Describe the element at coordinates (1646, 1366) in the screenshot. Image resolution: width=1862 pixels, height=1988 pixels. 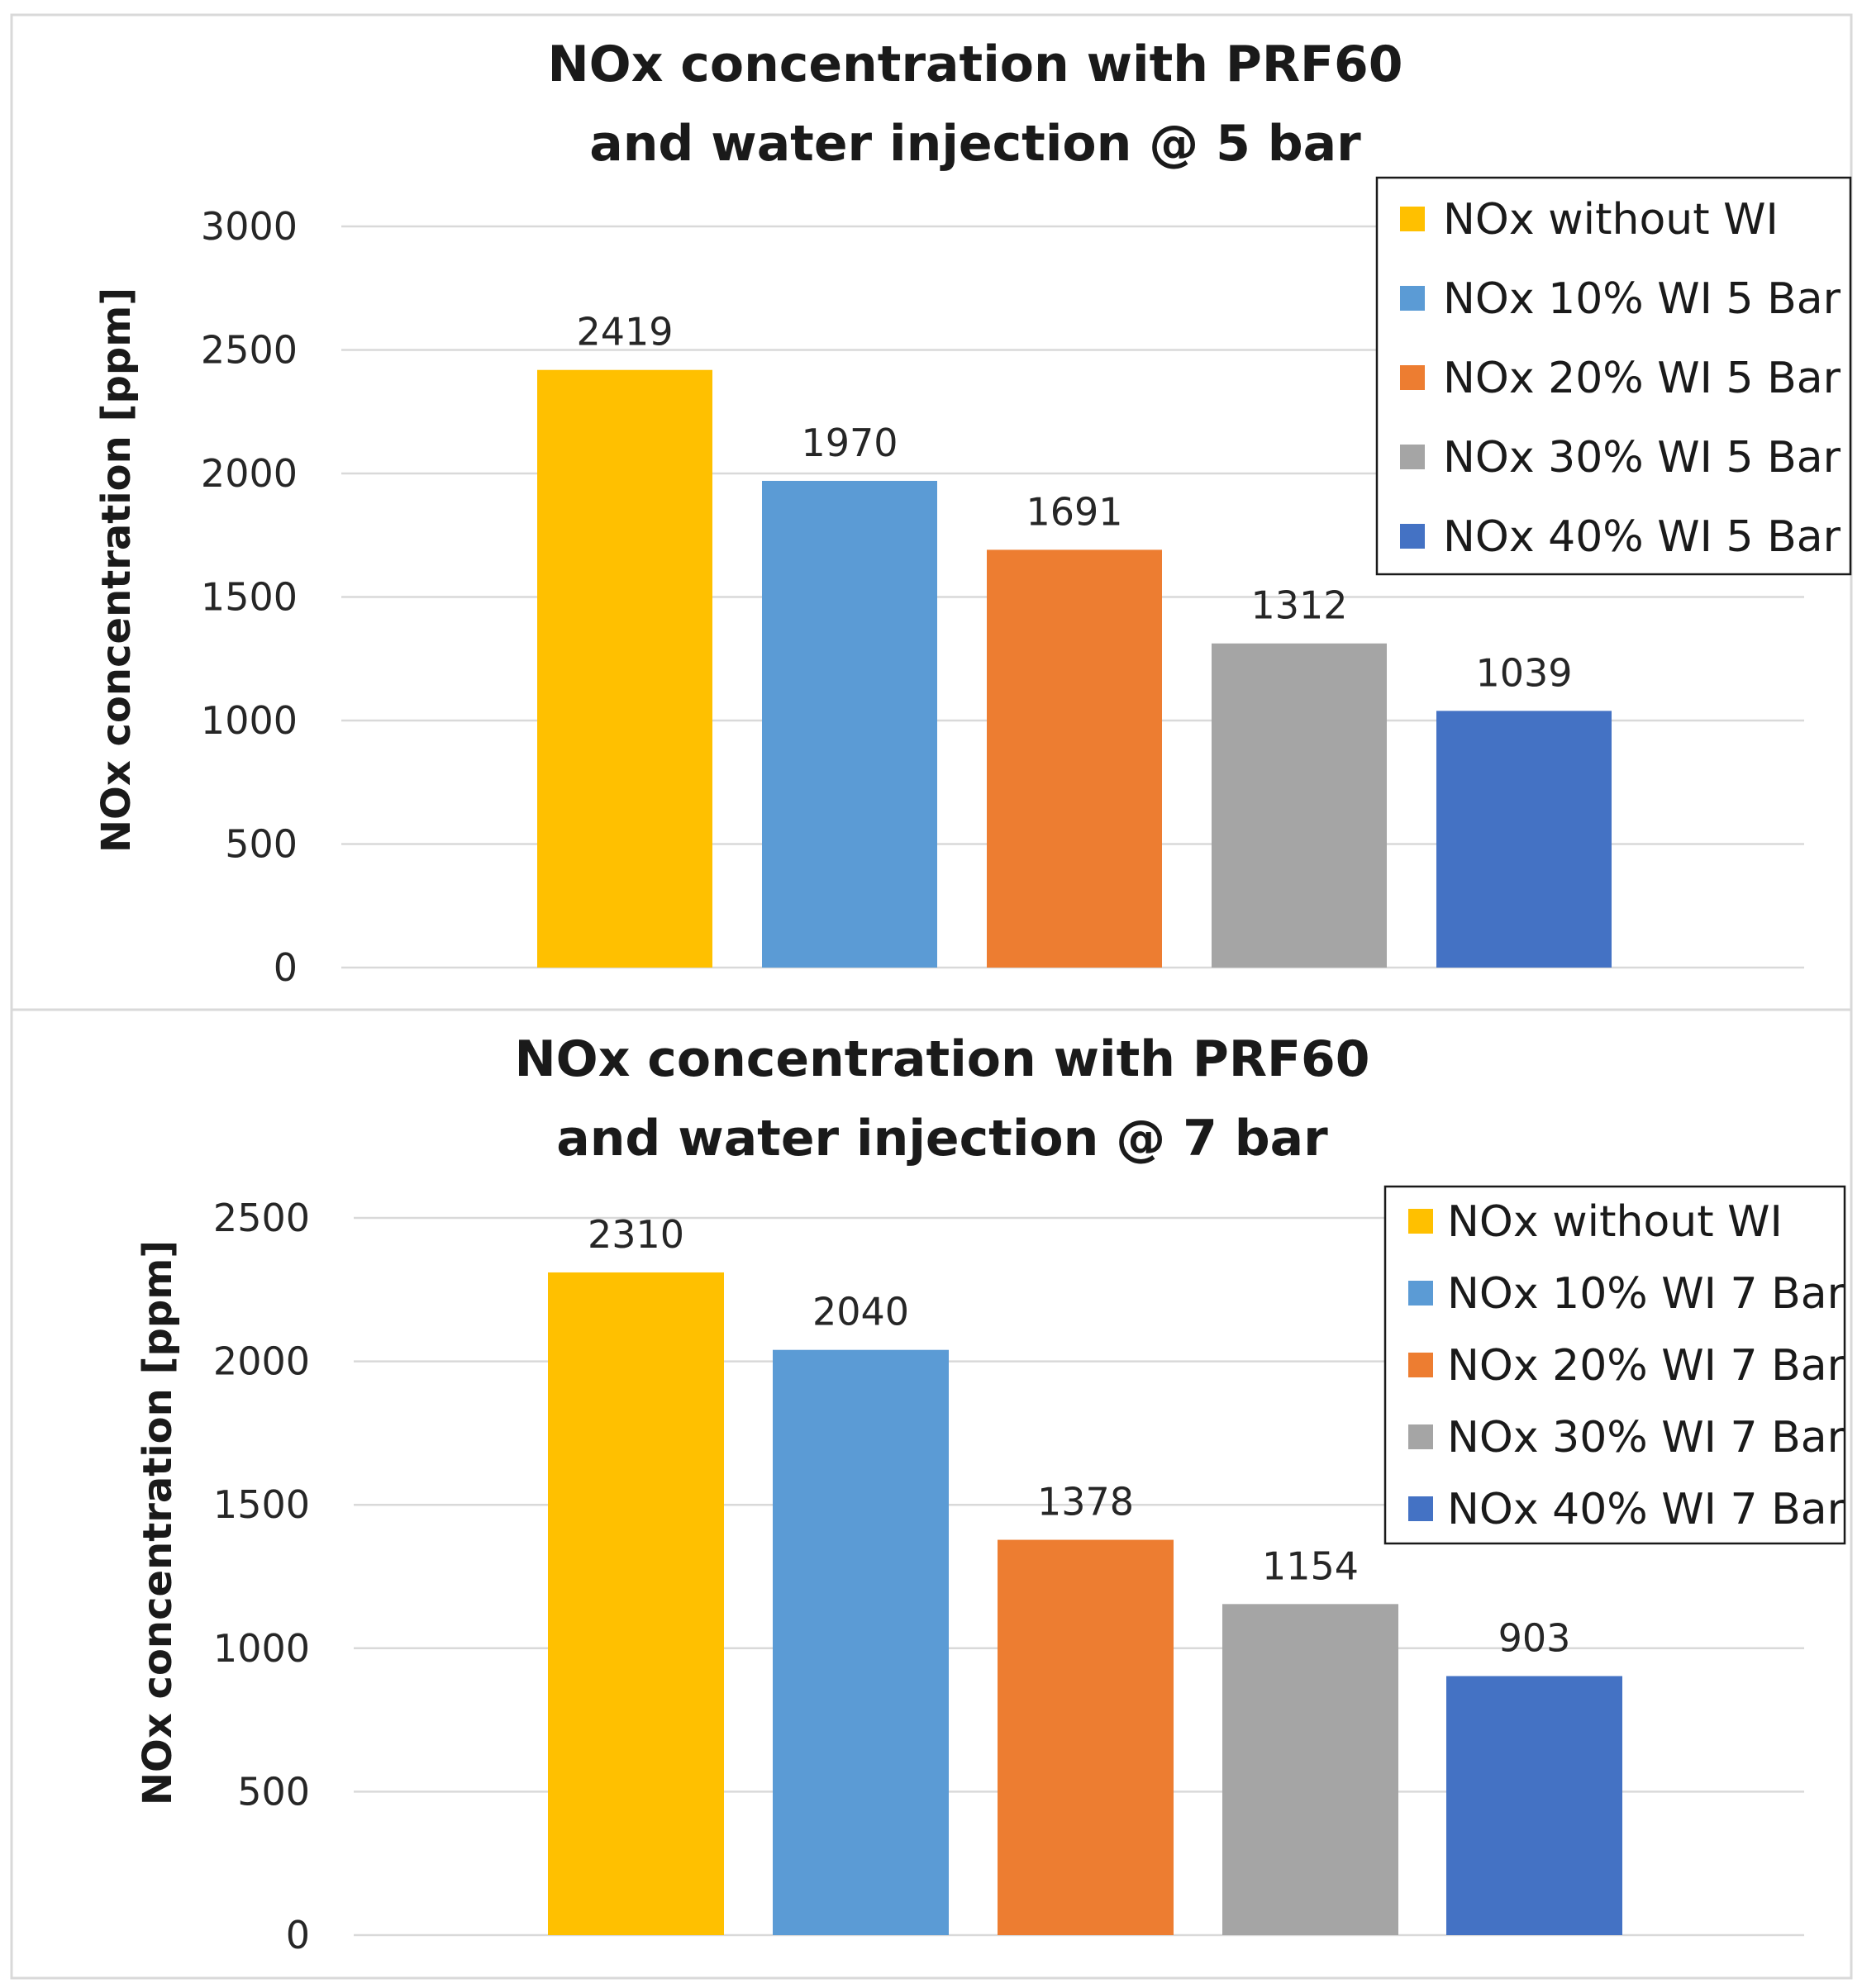
I see `legend-entry-label: NOx 20% WI 7 Bar` at that location.